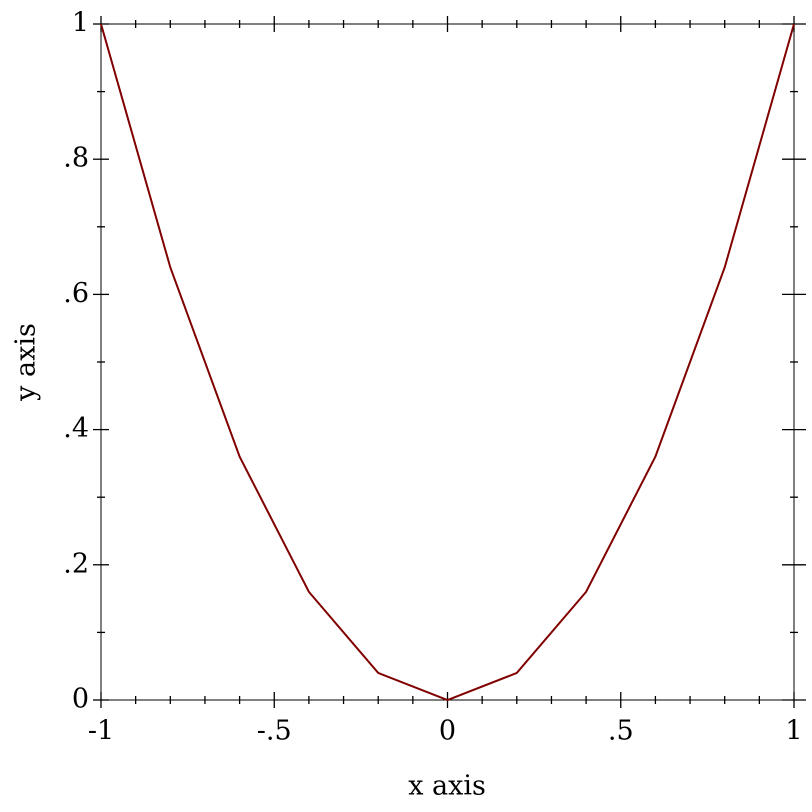 Image resolution: width=812 pixels, height=812 pixels. I want to click on y-tick-label: .8, so click(76, 158).